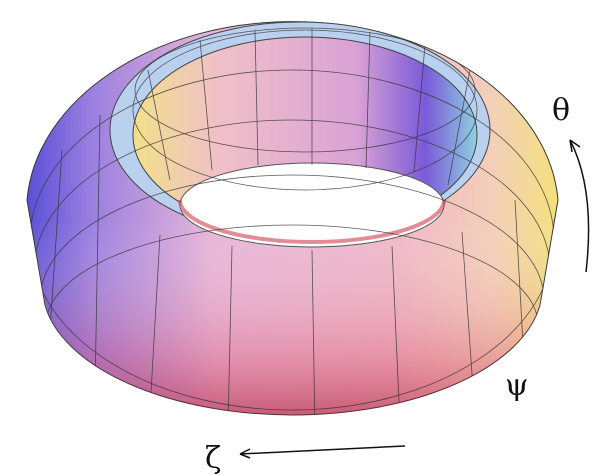 The image size is (610, 476). Describe the element at coordinates (213, 458) in the screenshot. I see `zeta-label: ζ` at that location.